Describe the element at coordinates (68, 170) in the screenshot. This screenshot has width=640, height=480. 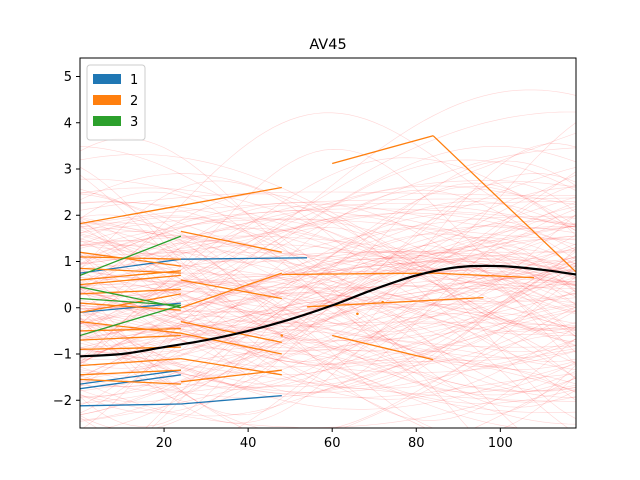
I see `y-tick-label: 3` at that location.